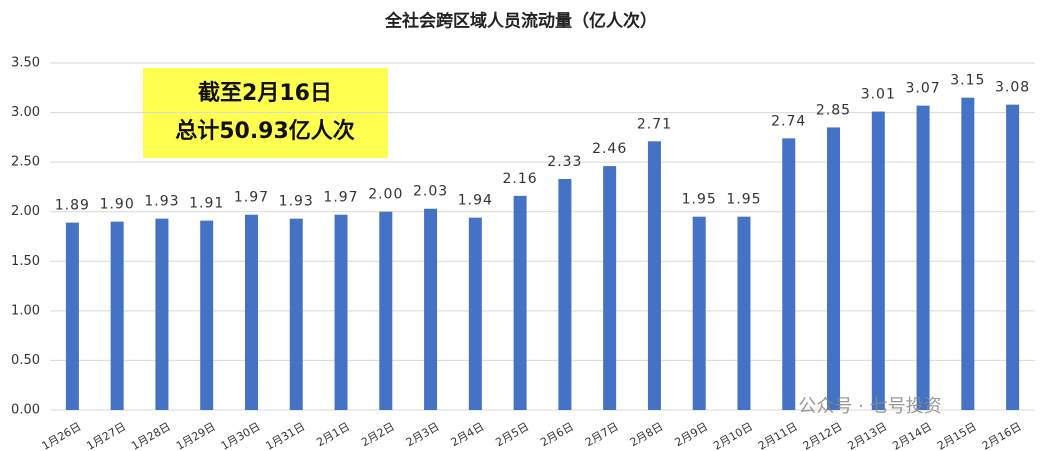 This screenshot has width=1043, height=451. I want to click on y-tick-label: 0.00, so click(25, 410).